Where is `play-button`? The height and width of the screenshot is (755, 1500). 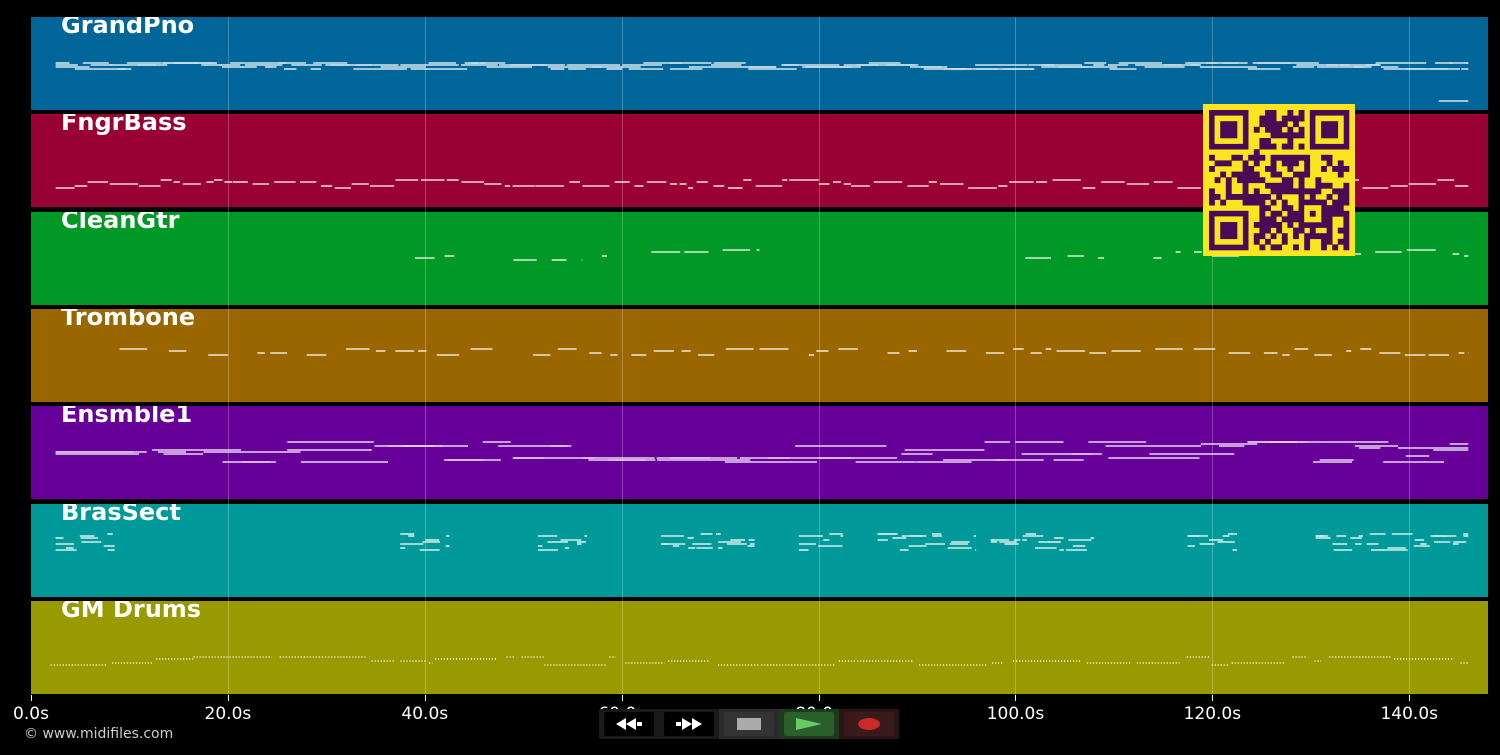
play-button is located at coordinates (809, 724).